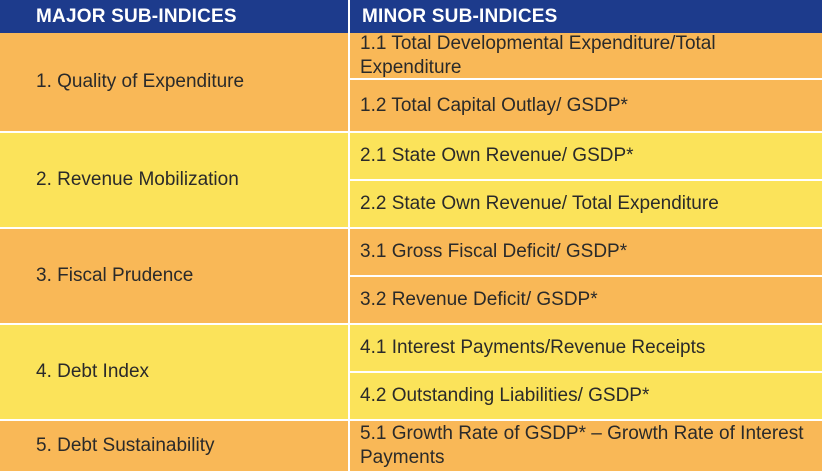 This screenshot has width=822, height=473. What do you see at coordinates (586, 397) in the screenshot?
I see `minor-cell: 4.2 Outstanding Liabilities/ GSDP*` at bounding box center [586, 397].